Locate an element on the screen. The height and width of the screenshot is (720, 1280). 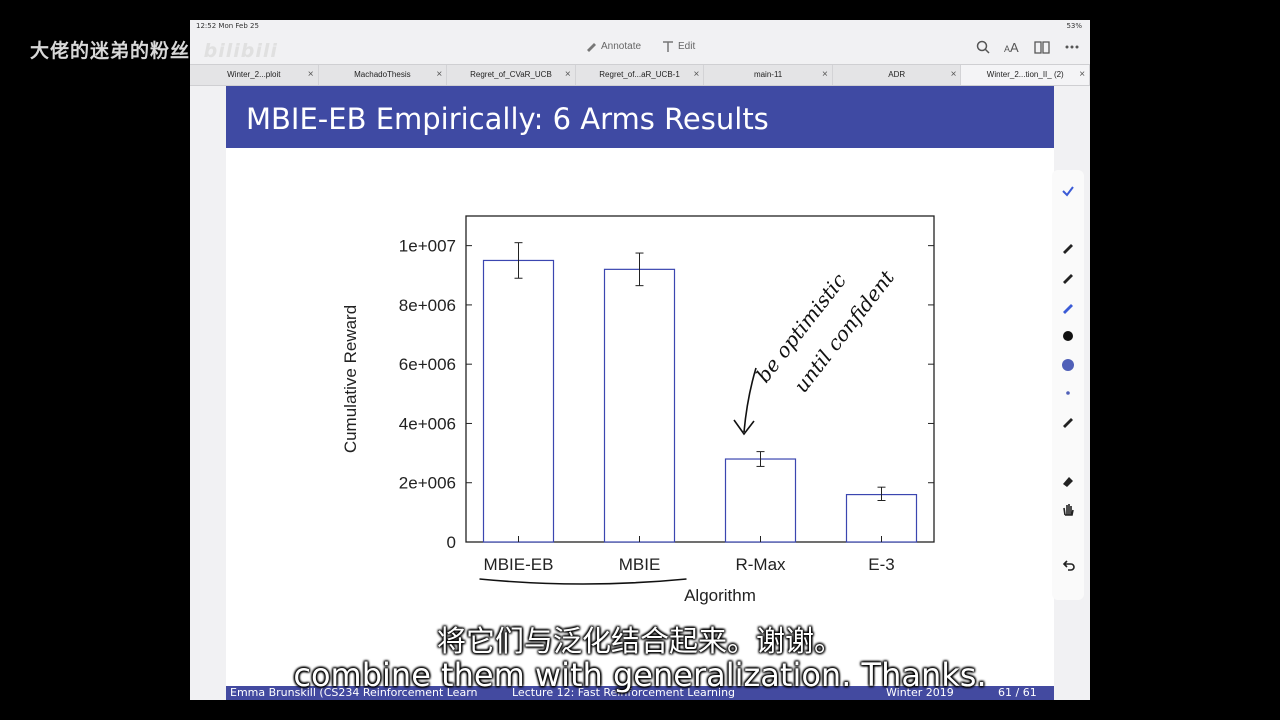
hand-tool is located at coordinates (1068, 509).